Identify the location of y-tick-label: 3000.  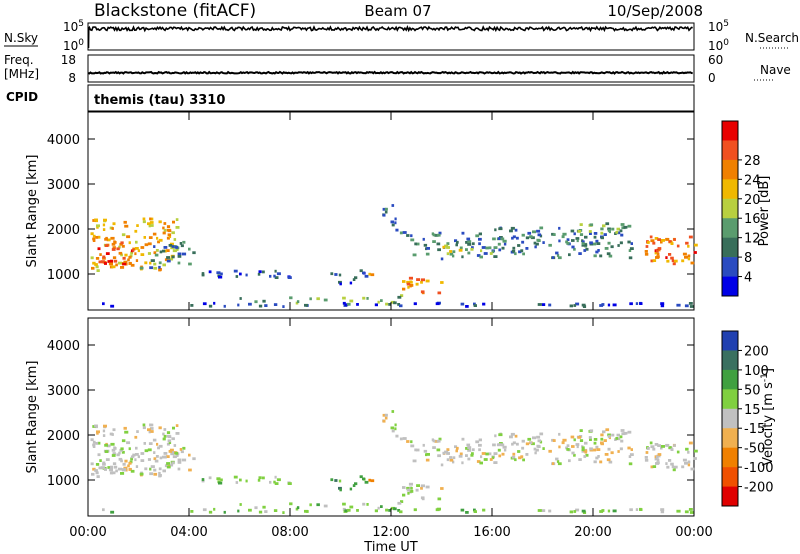
(63, 391).